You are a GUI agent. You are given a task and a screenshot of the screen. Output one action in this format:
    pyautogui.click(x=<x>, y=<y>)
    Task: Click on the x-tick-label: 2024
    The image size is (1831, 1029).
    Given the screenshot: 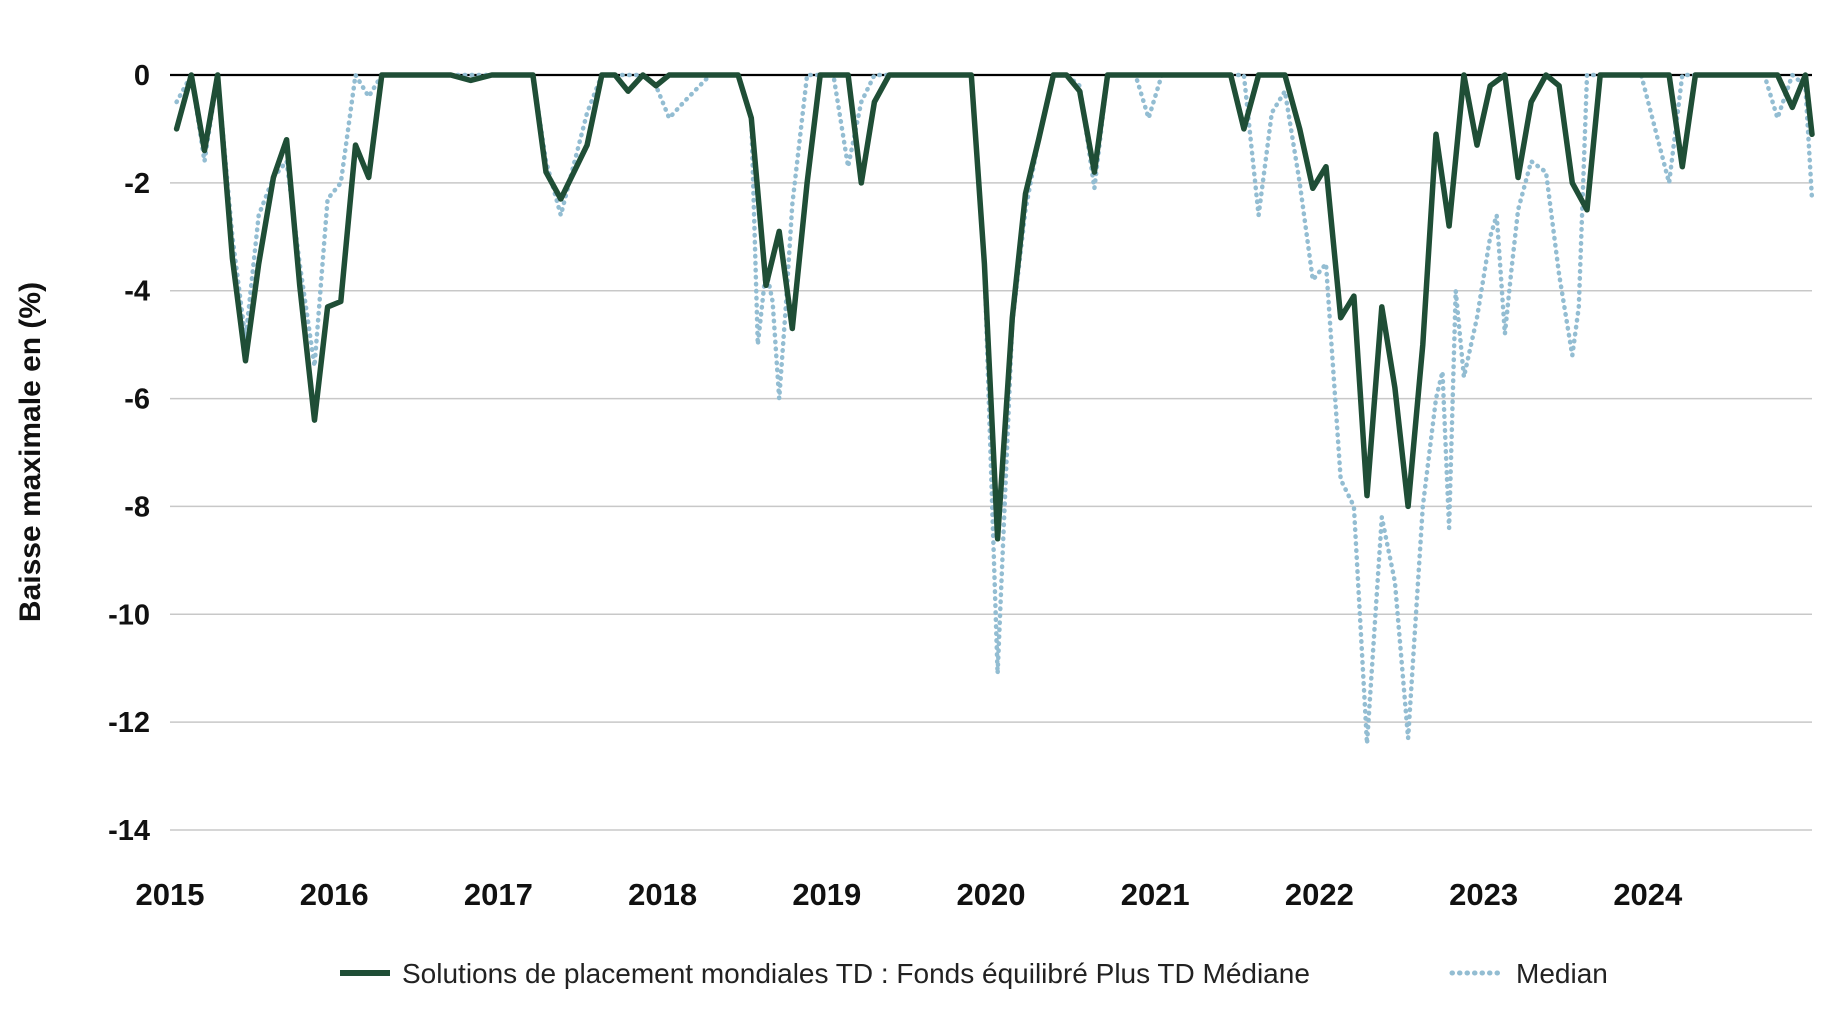 What is the action you would take?
    pyautogui.click(x=1648, y=894)
    